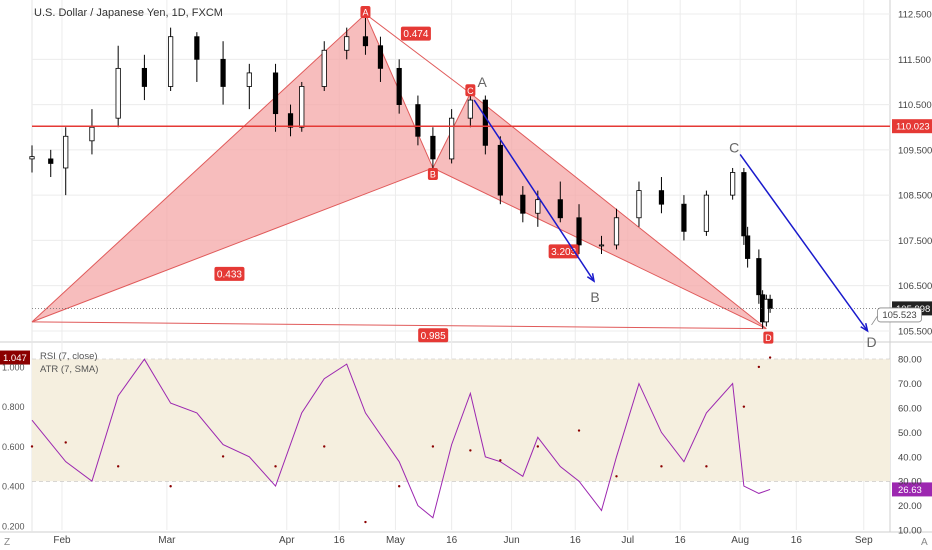  I want to click on rsi-tick-label: 60.00, so click(910, 409).